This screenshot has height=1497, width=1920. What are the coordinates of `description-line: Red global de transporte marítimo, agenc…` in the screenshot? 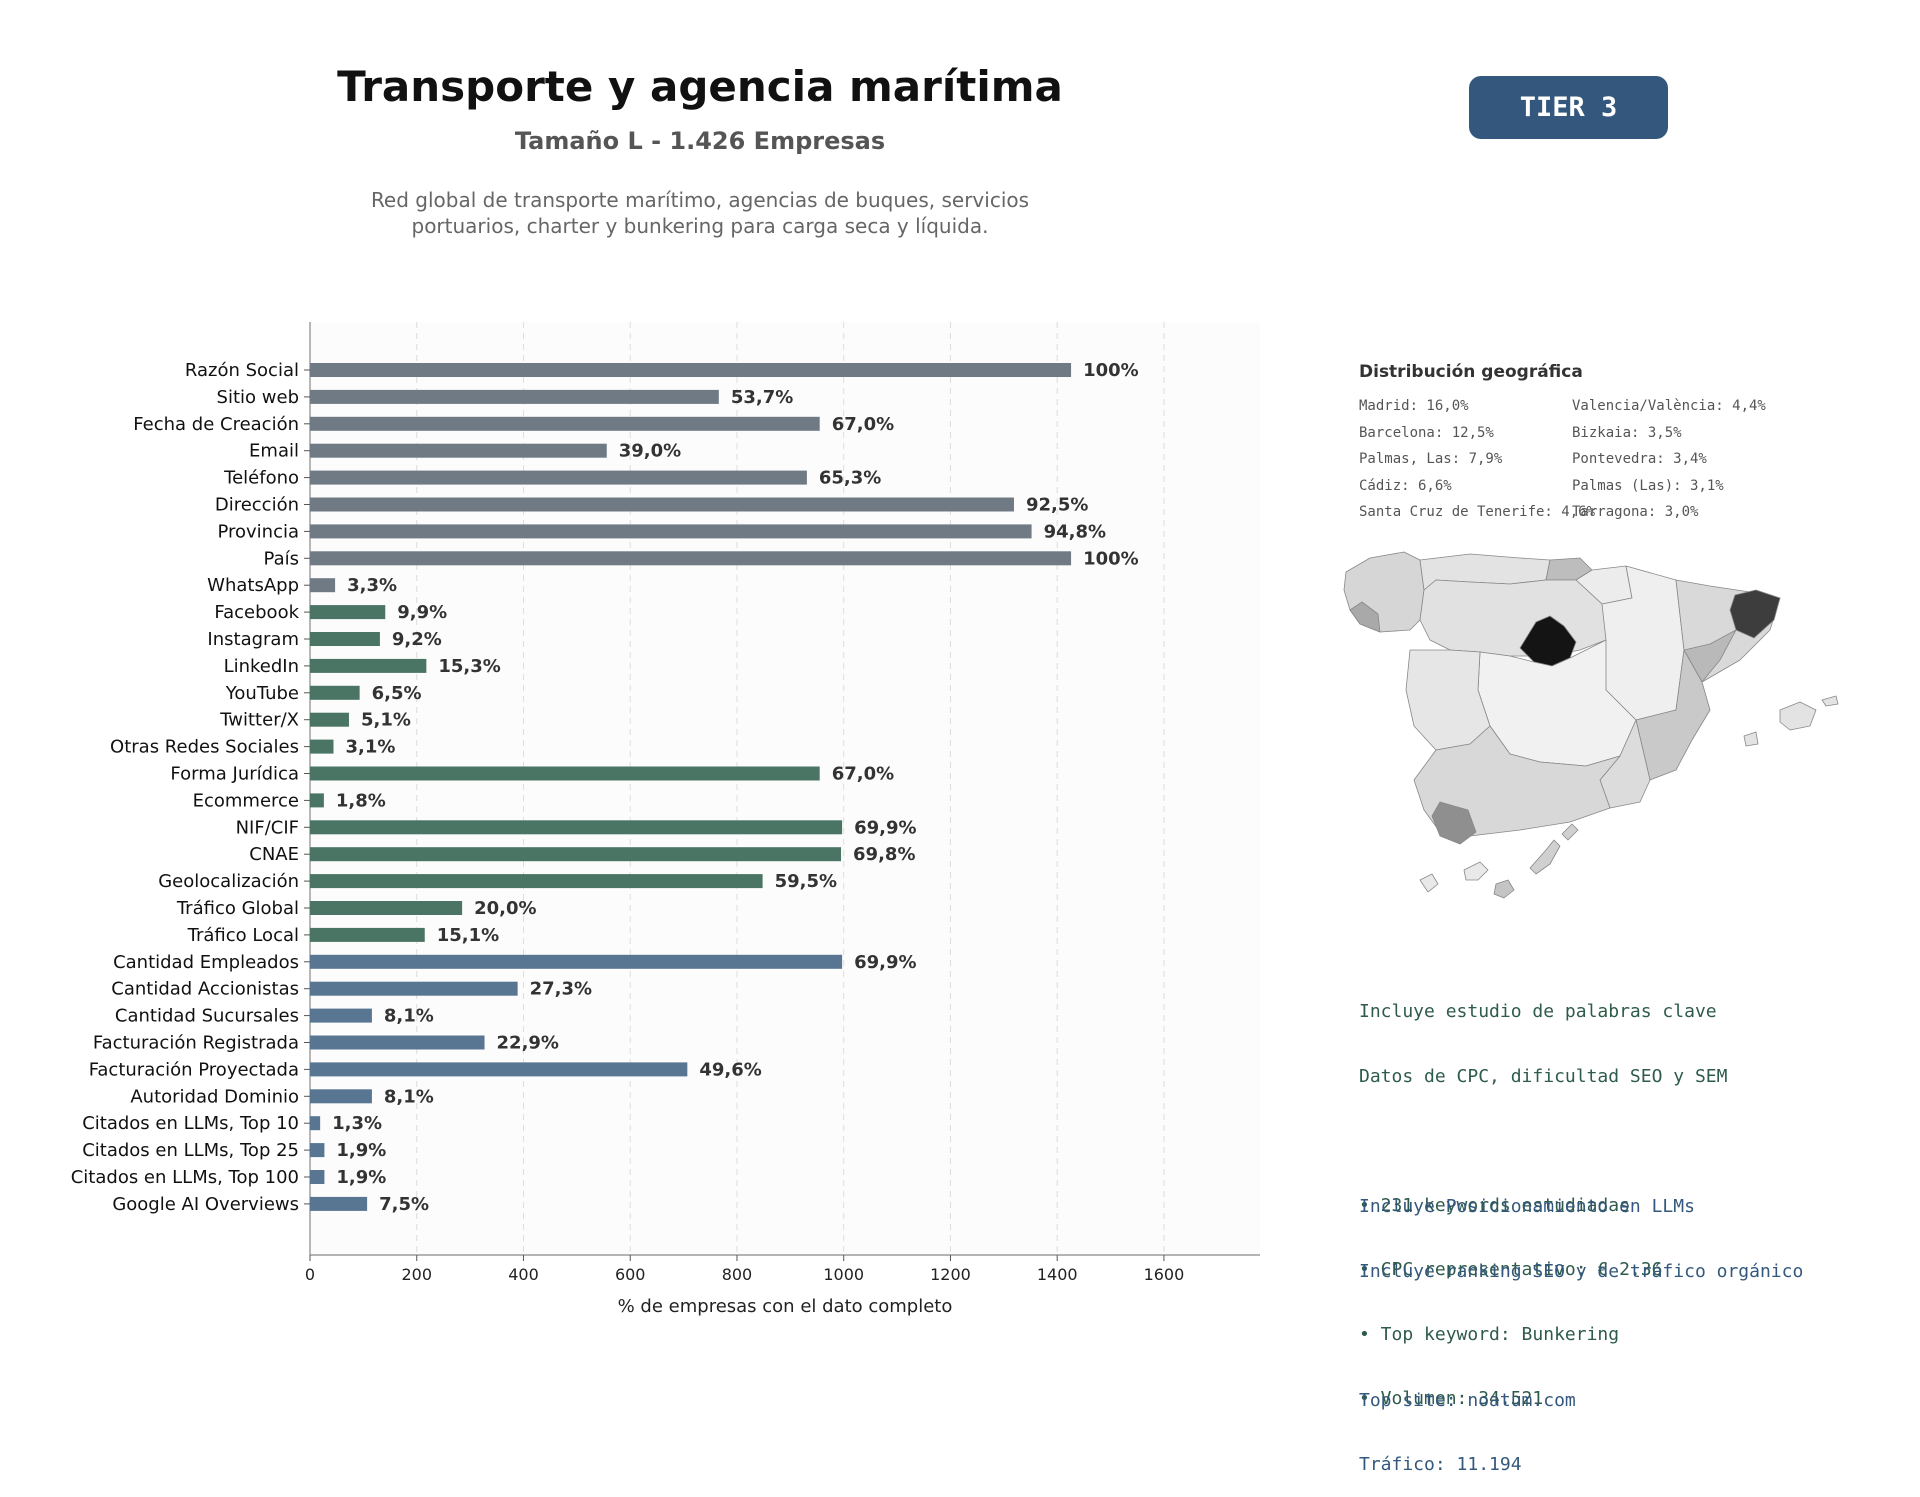 It's located at (700, 200).